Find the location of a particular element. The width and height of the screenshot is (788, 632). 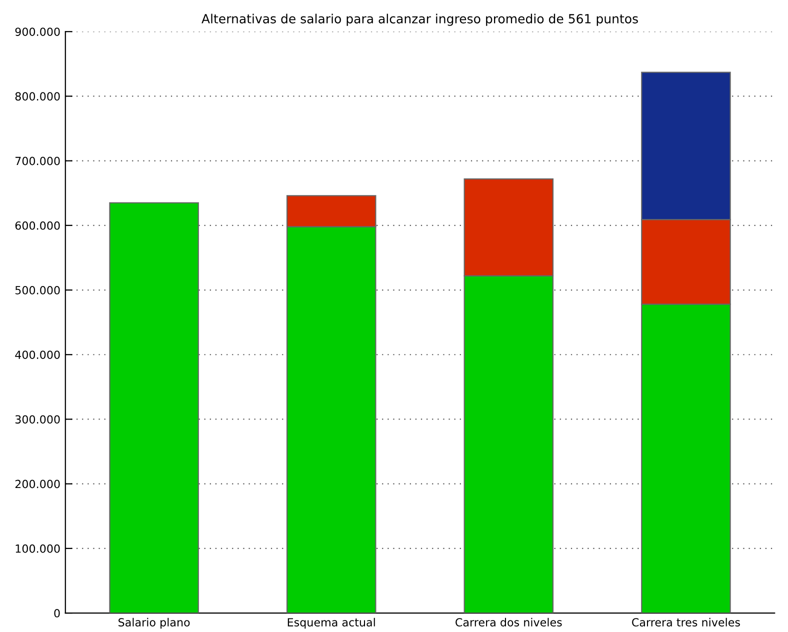

y-tick-label: 100.000 is located at coordinates (38, 548).